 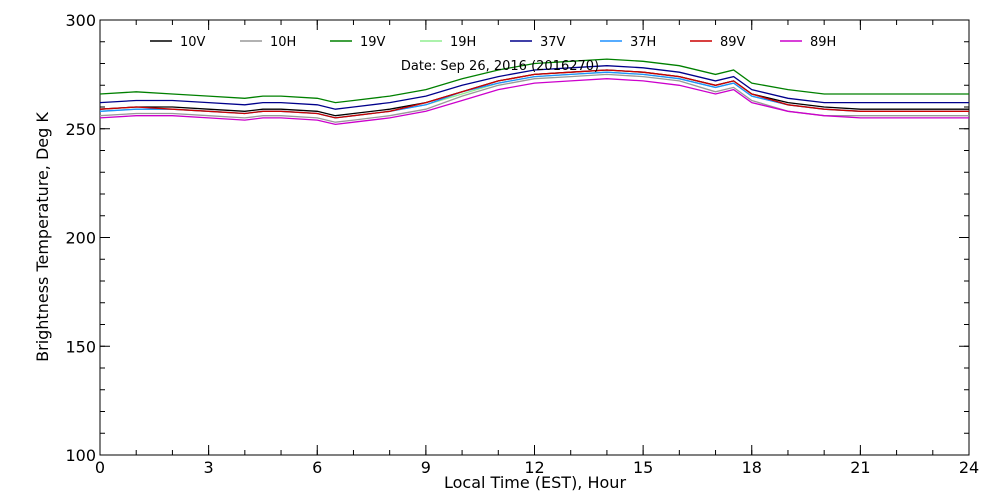 I want to click on y-tick-label: 300, so click(x=80, y=20).